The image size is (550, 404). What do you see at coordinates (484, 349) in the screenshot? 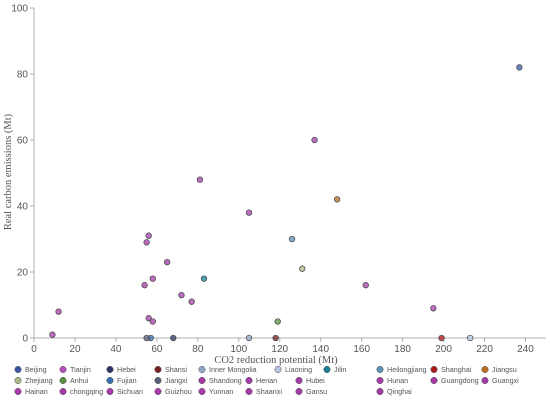
I see `x-tick-label: 220` at bounding box center [484, 349].